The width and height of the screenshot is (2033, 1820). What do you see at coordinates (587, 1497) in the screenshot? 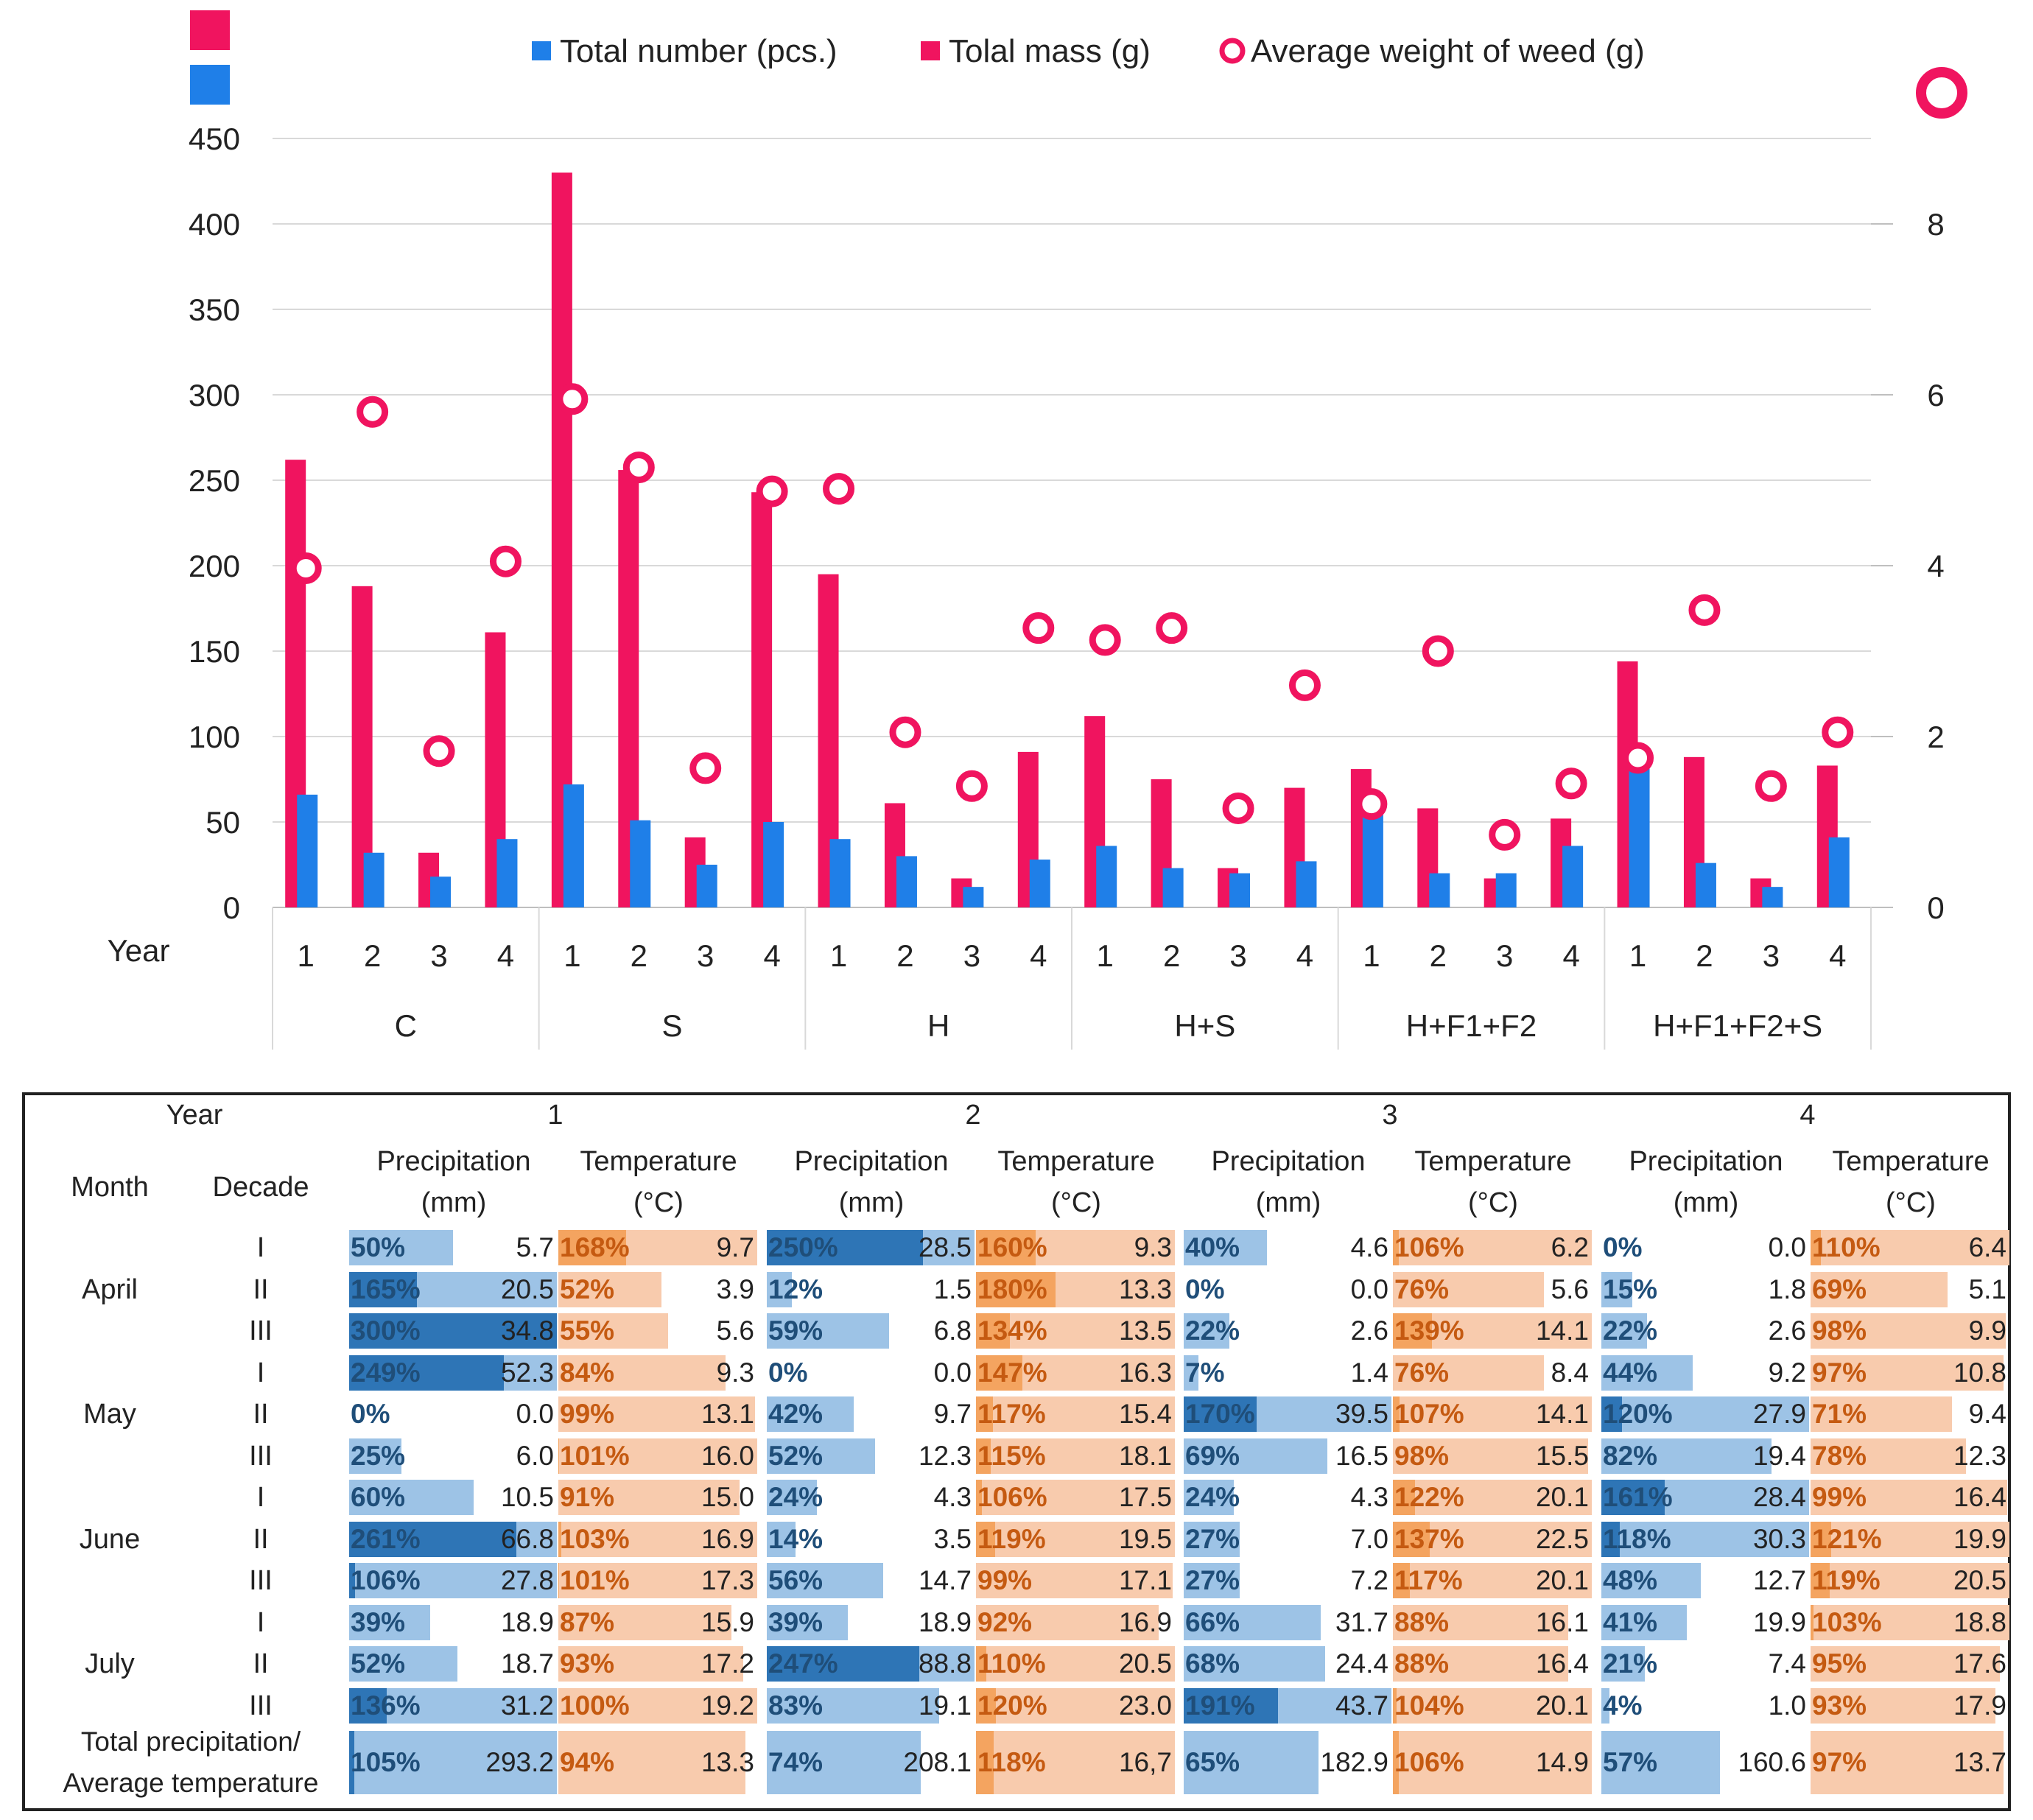
I see `temp-percent: 91%` at bounding box center [587, 1497].